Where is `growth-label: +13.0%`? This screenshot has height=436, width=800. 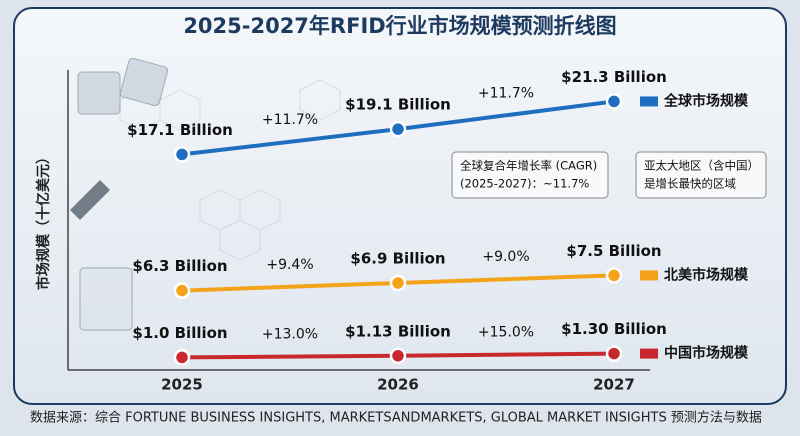
growth-label: +13.0% is located at coordinates (290, 335).